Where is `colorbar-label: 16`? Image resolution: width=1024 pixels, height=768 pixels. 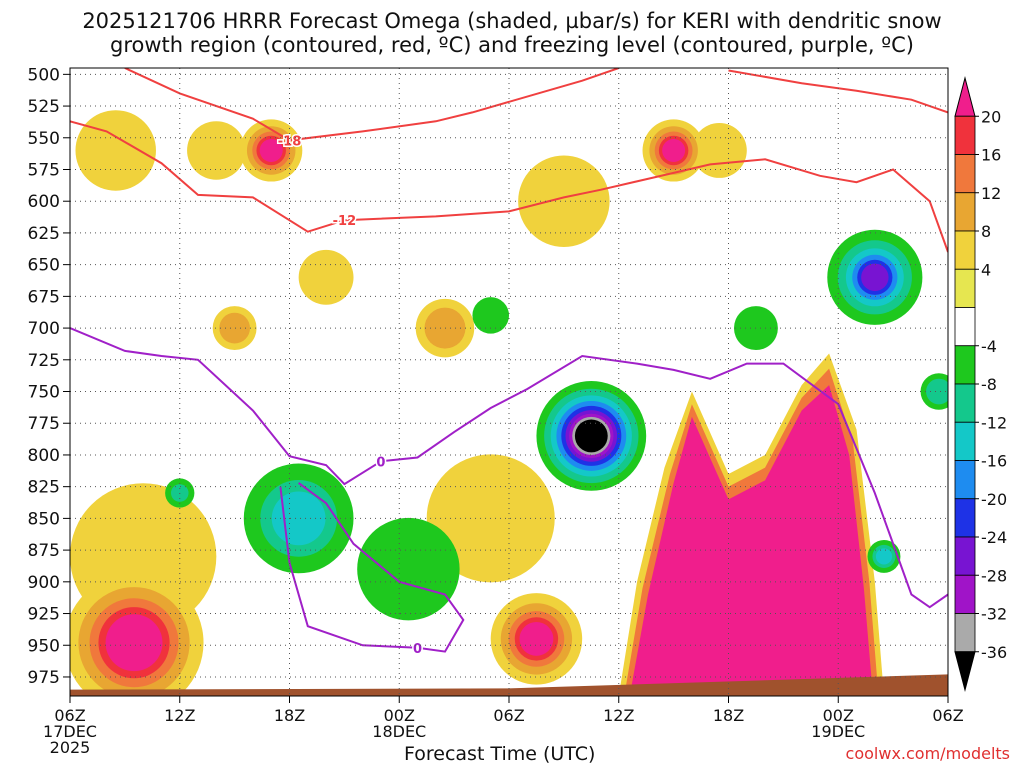
colorbar-label: 16 is located at coordinates (991, 155).